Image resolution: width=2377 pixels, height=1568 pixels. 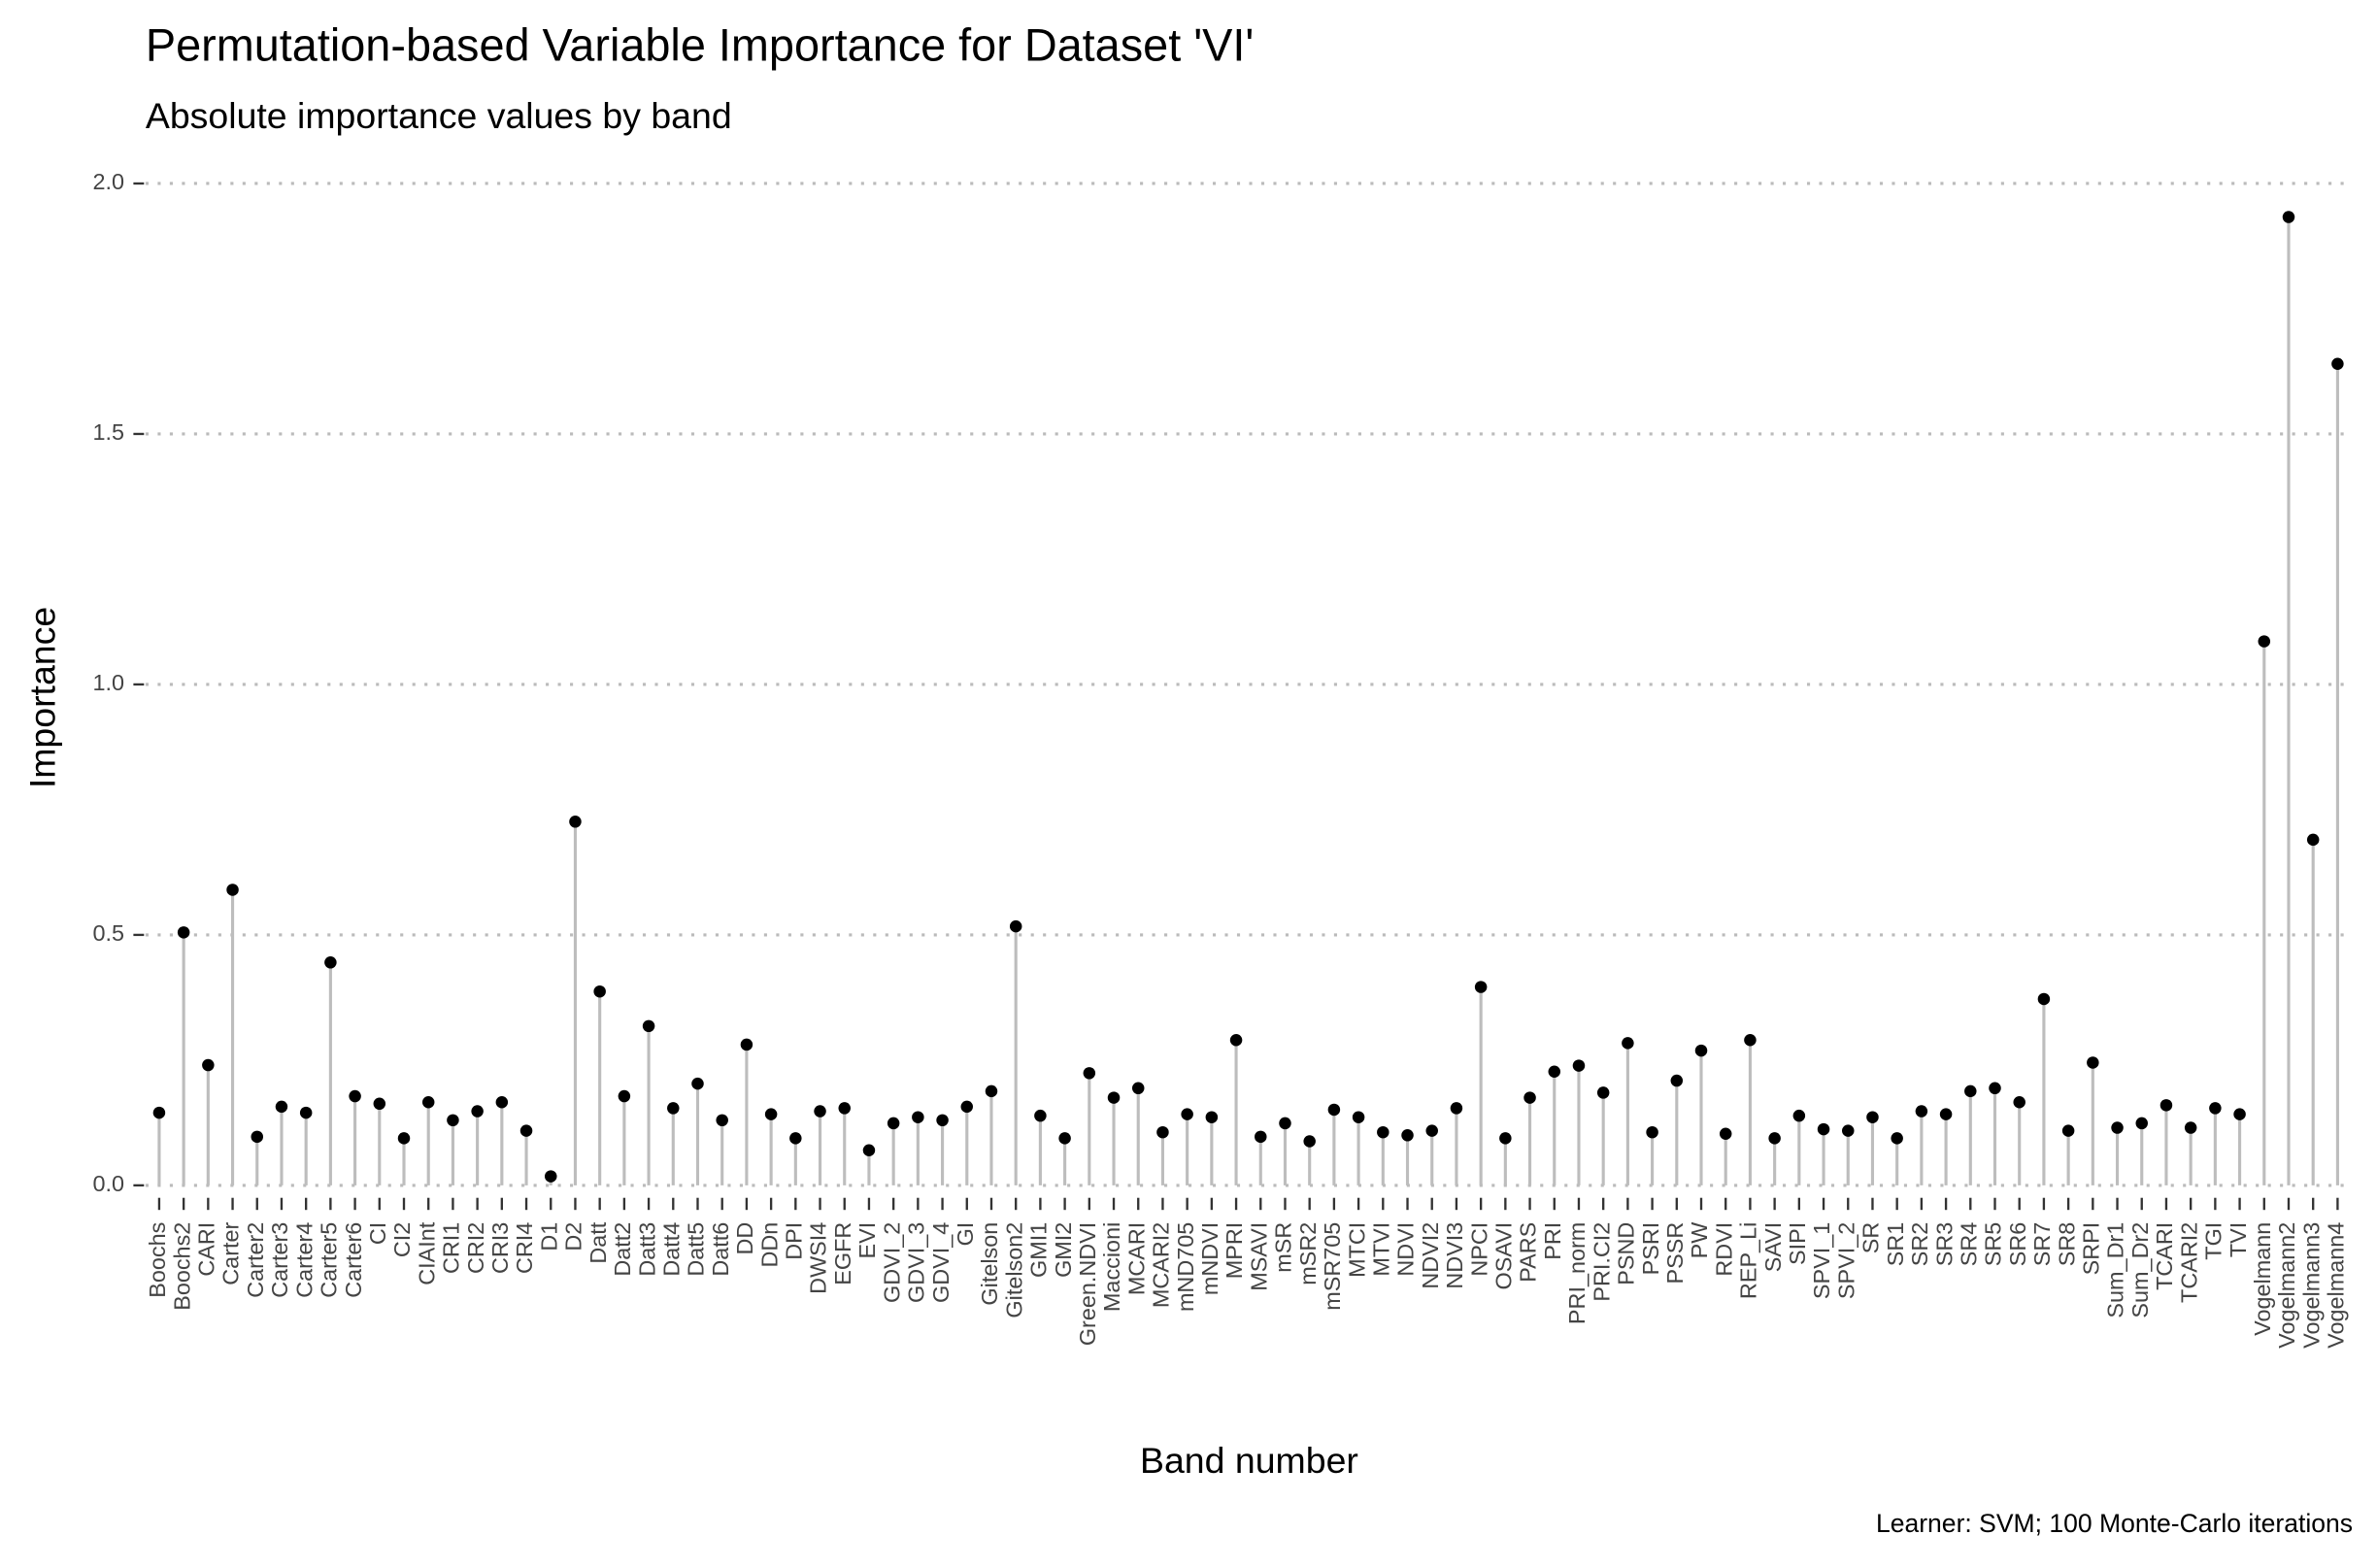 I want to click on x-tick-label: Carter3, so click(x=279, y=1260).